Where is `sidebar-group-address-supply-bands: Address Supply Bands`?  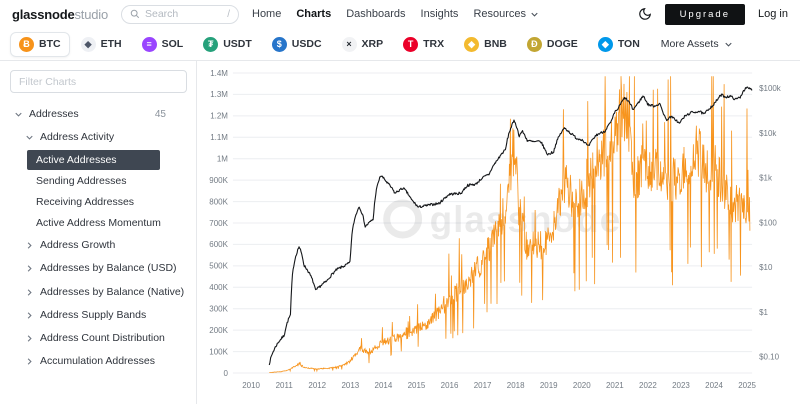 sidebar-group-address-supply-bands: Address Supply Bands is located at coordinates (98, 315).